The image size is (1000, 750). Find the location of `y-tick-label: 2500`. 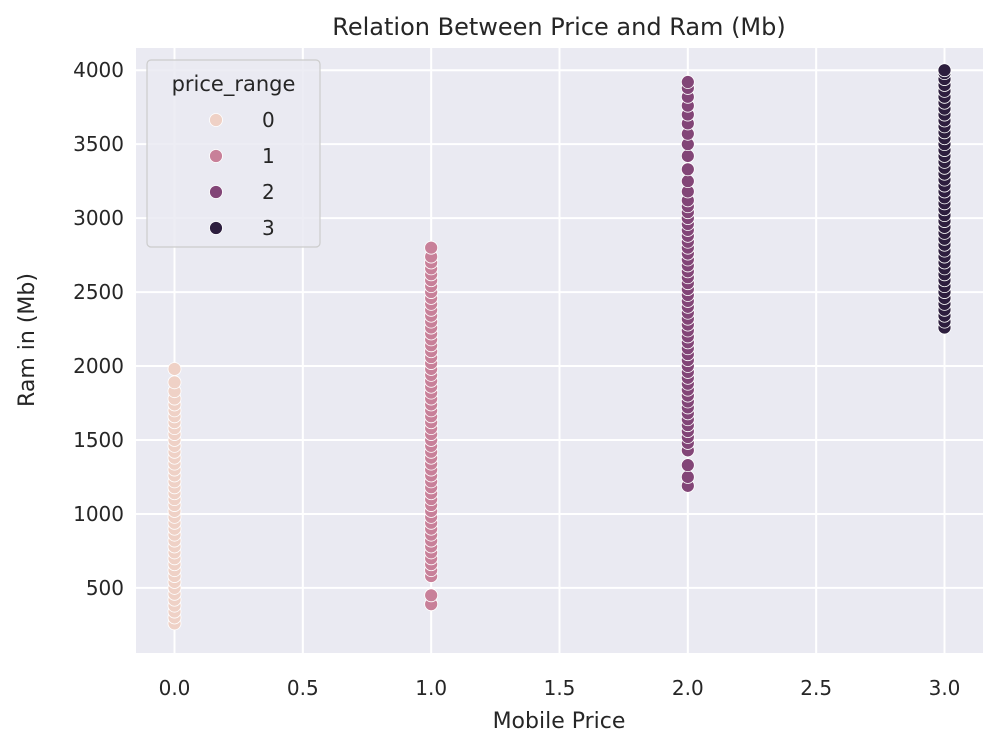

y-tick-label: 2500 is located at coordinates (98, 292).